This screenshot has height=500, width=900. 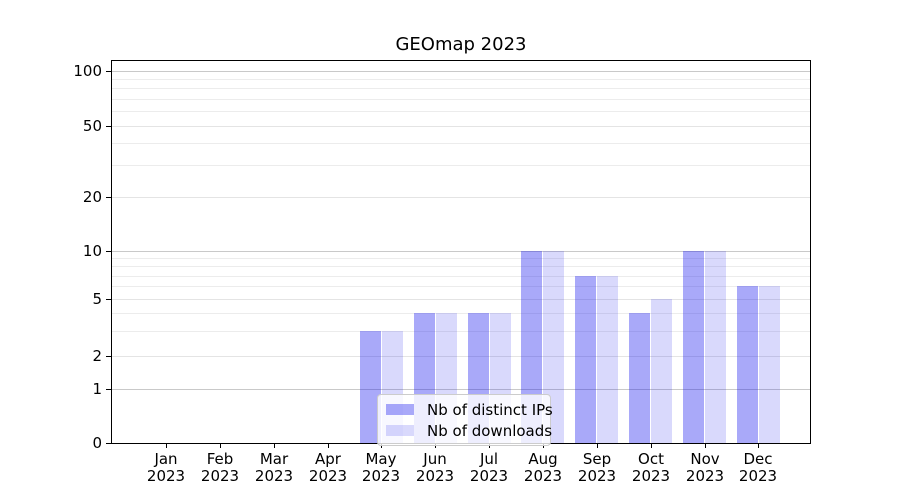 I want to click on x-tick-month: Oct, so click(x=651, y=459).